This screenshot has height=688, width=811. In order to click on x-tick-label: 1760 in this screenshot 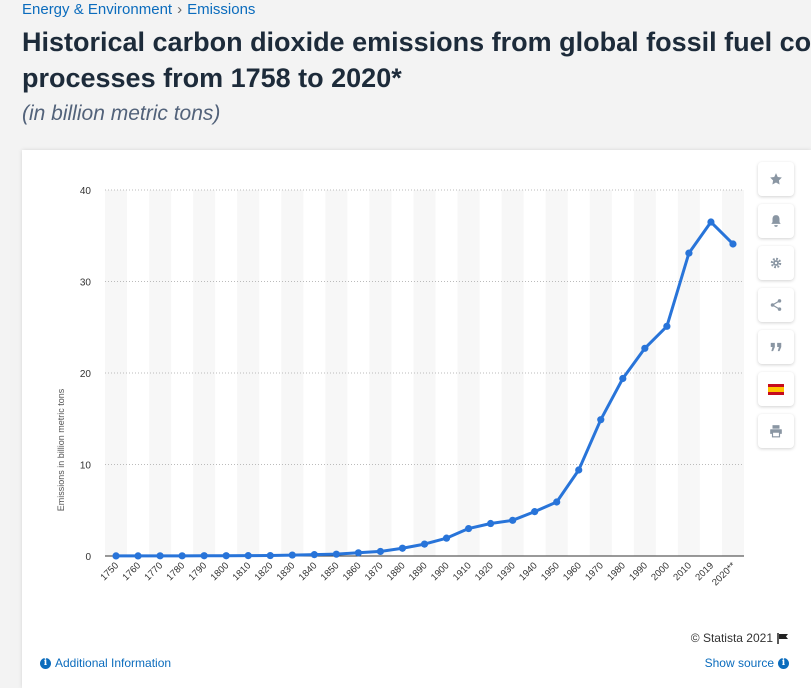, I will do `click(131, 571)`.